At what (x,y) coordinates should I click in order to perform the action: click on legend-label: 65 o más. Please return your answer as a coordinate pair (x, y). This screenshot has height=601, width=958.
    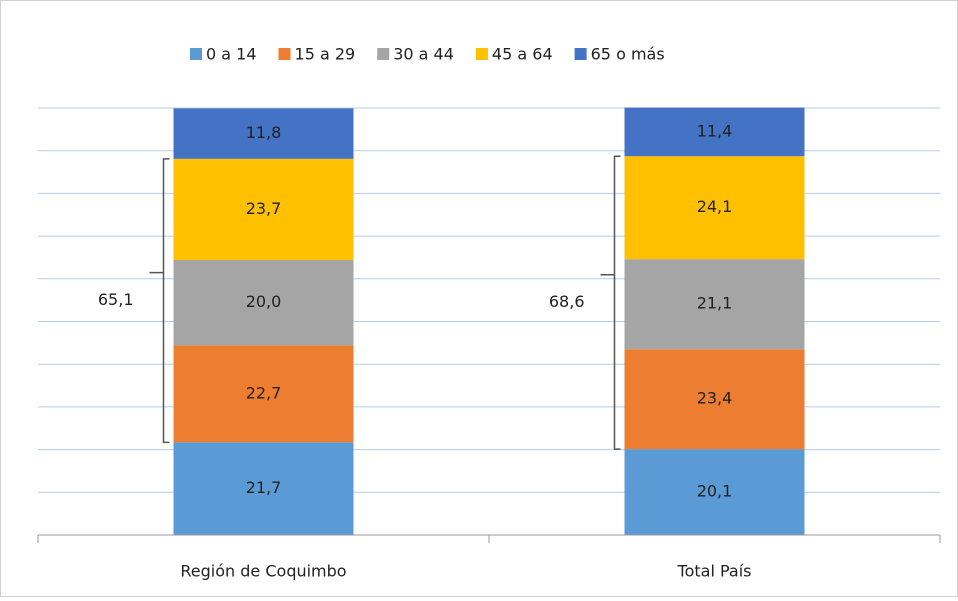
    Looking at the image, I should click on (628, 54).